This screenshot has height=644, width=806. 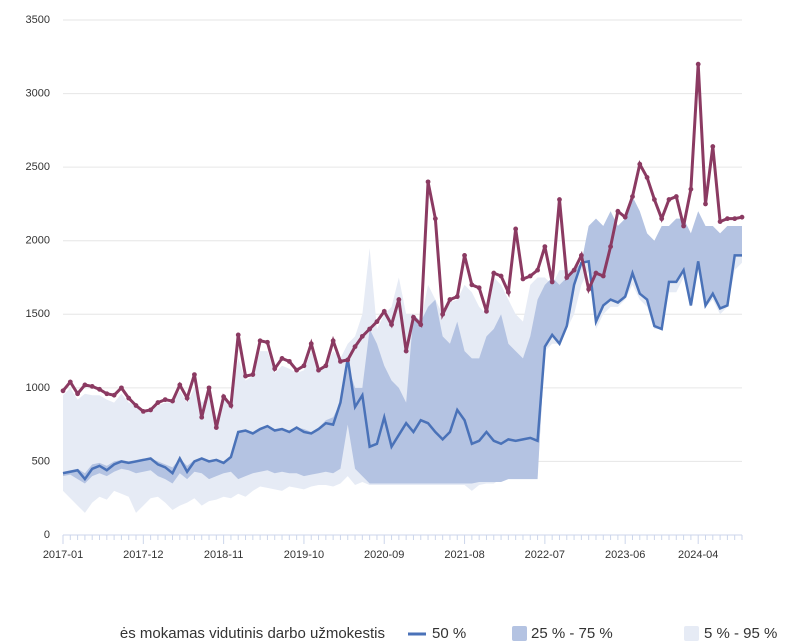 I want to click on legend-label: 25 % - 75 %, so click(x=572, y=633).